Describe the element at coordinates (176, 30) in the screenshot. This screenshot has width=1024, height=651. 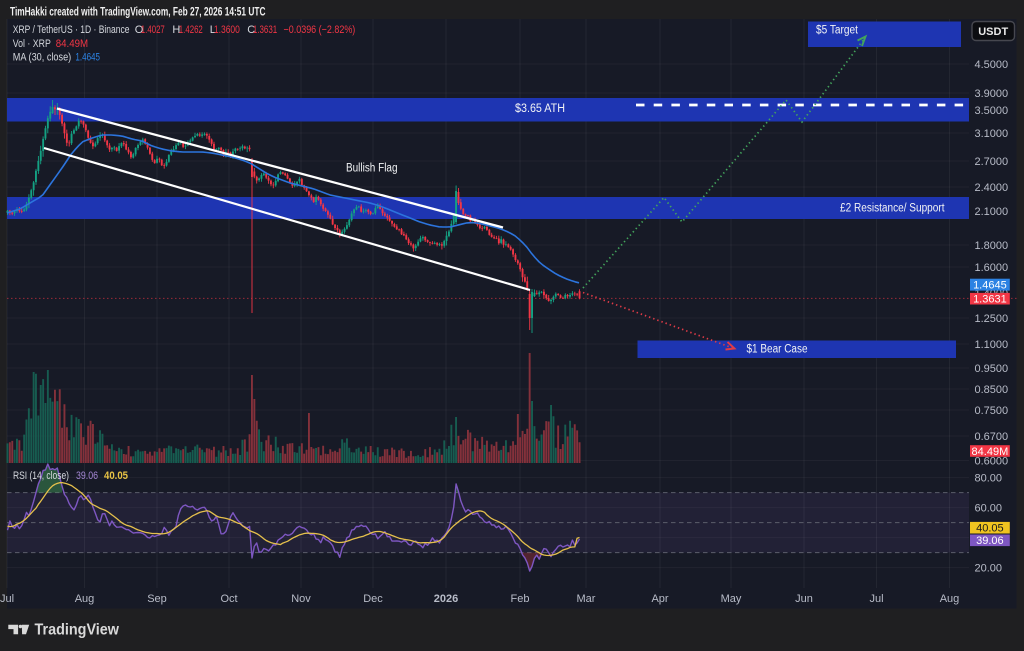
I see `svg-text: H` at that location.